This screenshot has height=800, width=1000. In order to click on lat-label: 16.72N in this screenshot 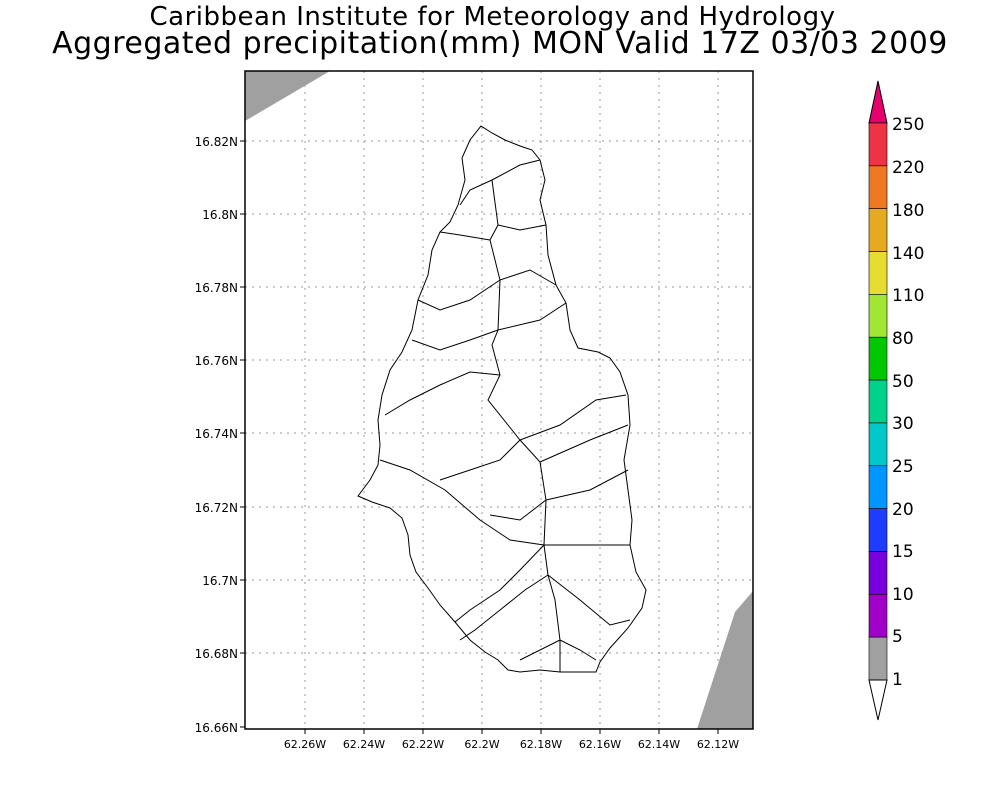, I will do `click(216, 508)`.